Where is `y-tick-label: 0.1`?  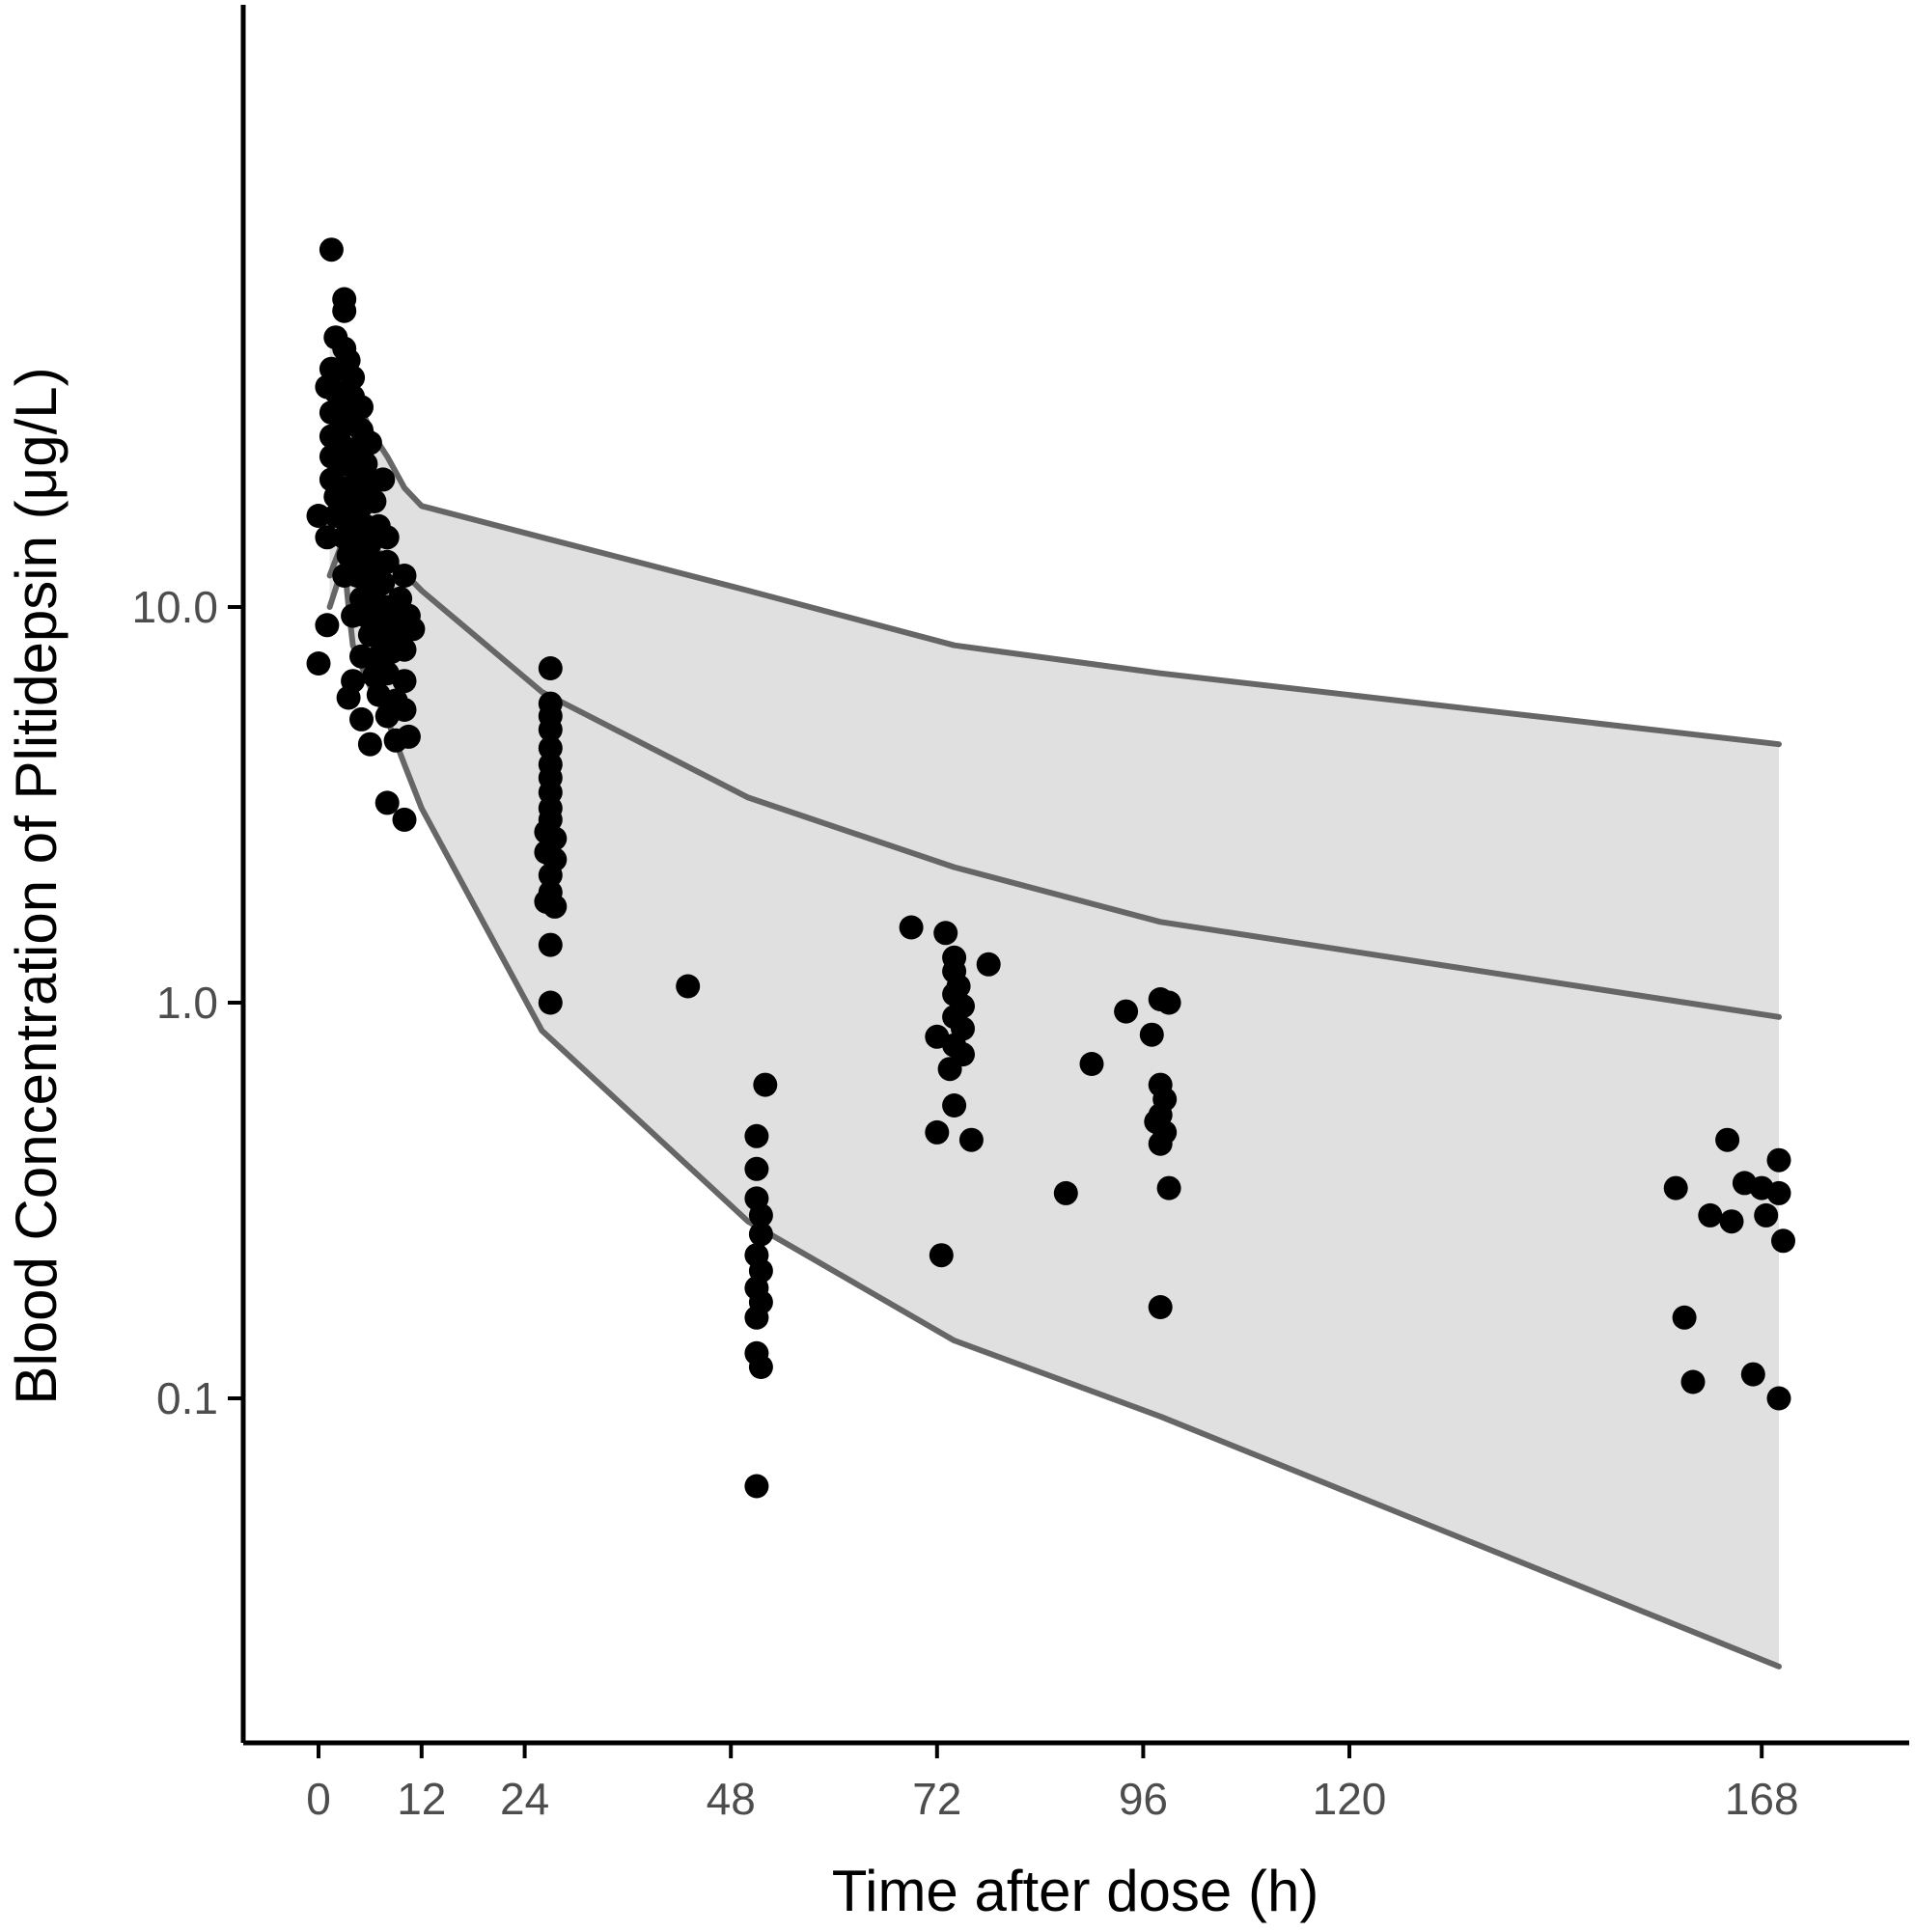 y-tick-label: 0.1 is located at coordinates (187, 1398).